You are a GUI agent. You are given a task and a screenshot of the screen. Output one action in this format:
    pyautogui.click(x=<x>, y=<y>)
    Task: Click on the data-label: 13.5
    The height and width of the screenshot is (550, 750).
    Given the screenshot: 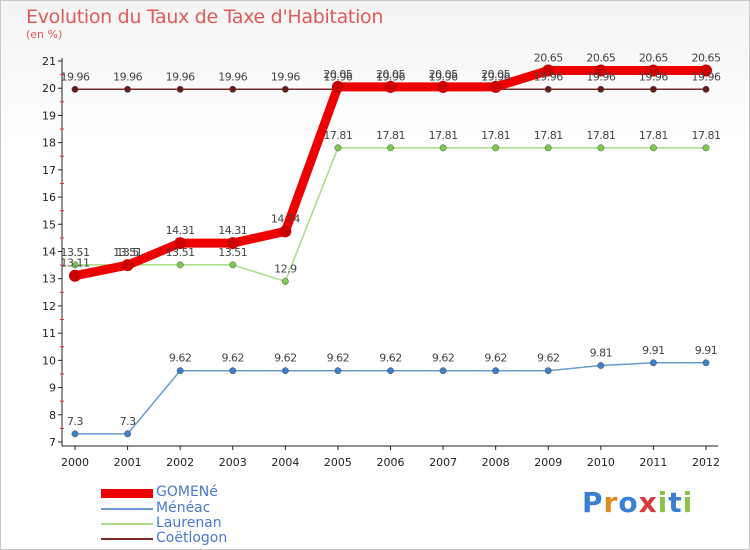 What is the action you would take?
    pyautogui.click(x=127, y=252)
    